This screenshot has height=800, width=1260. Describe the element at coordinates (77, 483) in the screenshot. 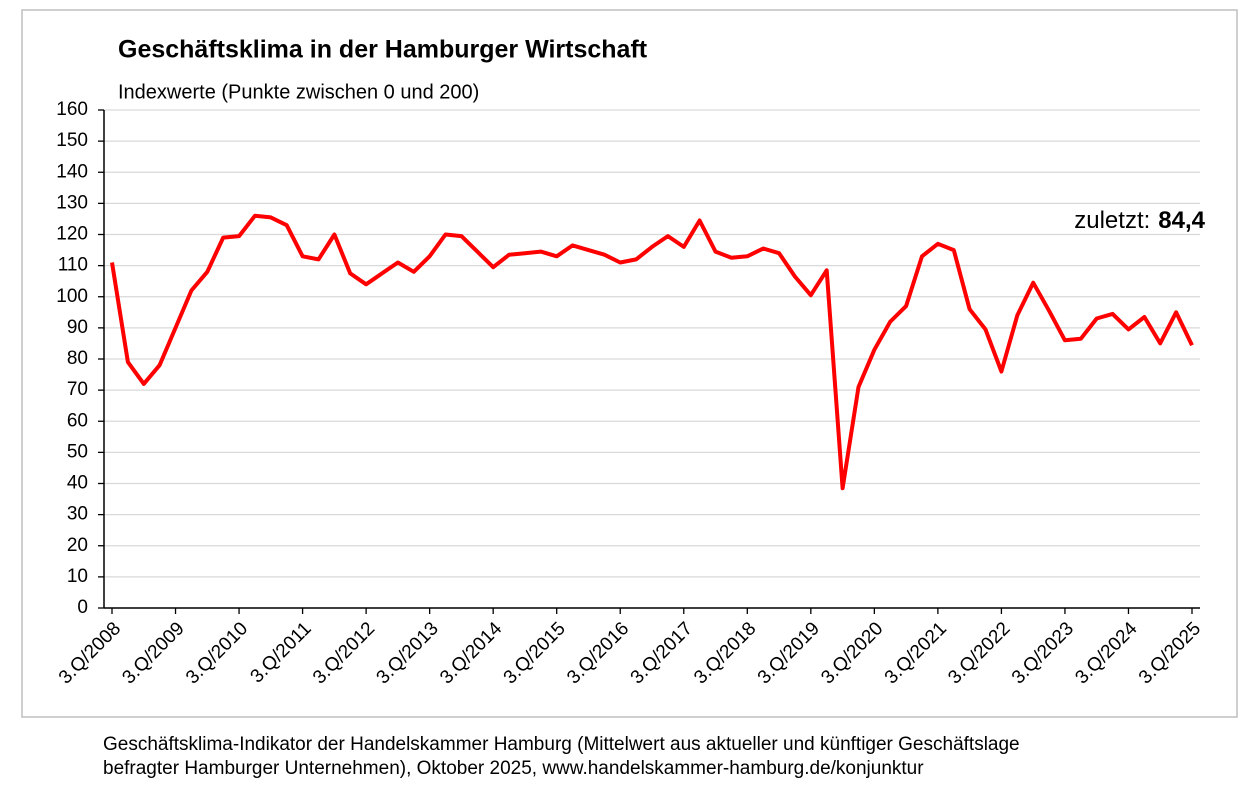

I see `y-tick-label: 40` at that location.